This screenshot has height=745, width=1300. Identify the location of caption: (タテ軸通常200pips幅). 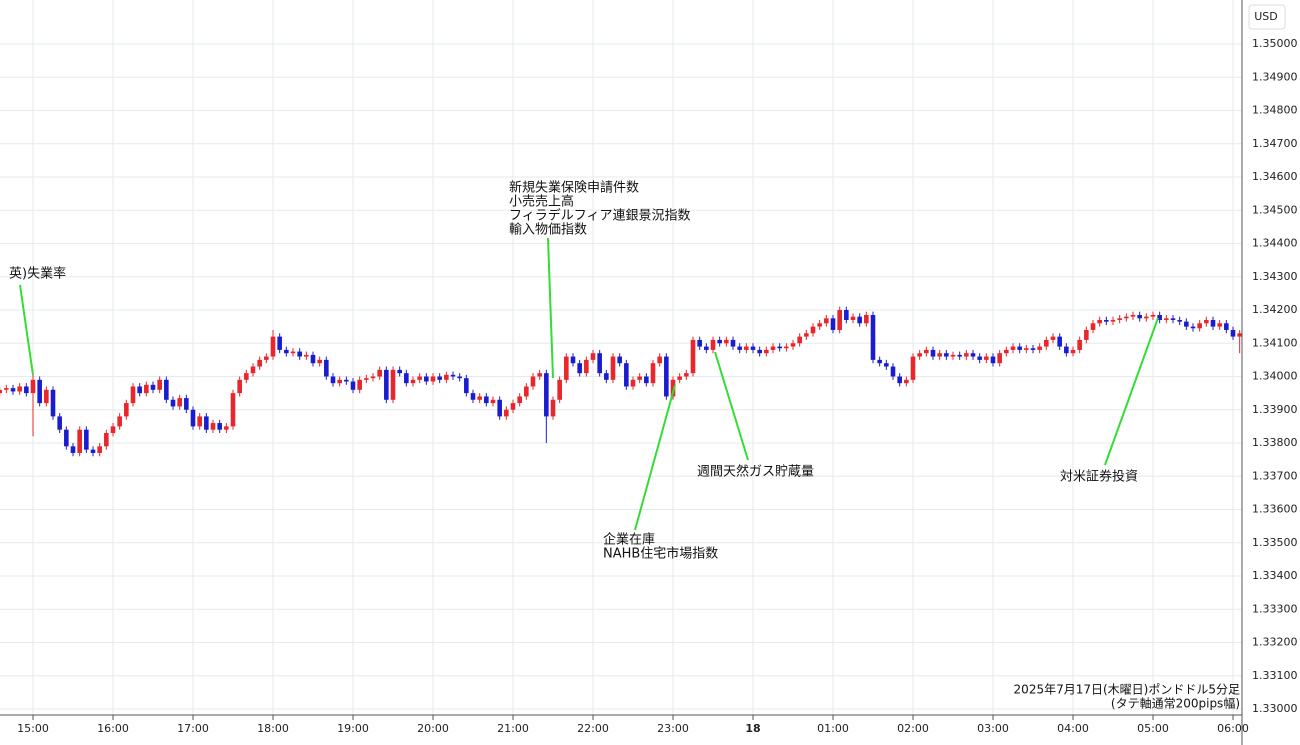
(1175, 703).